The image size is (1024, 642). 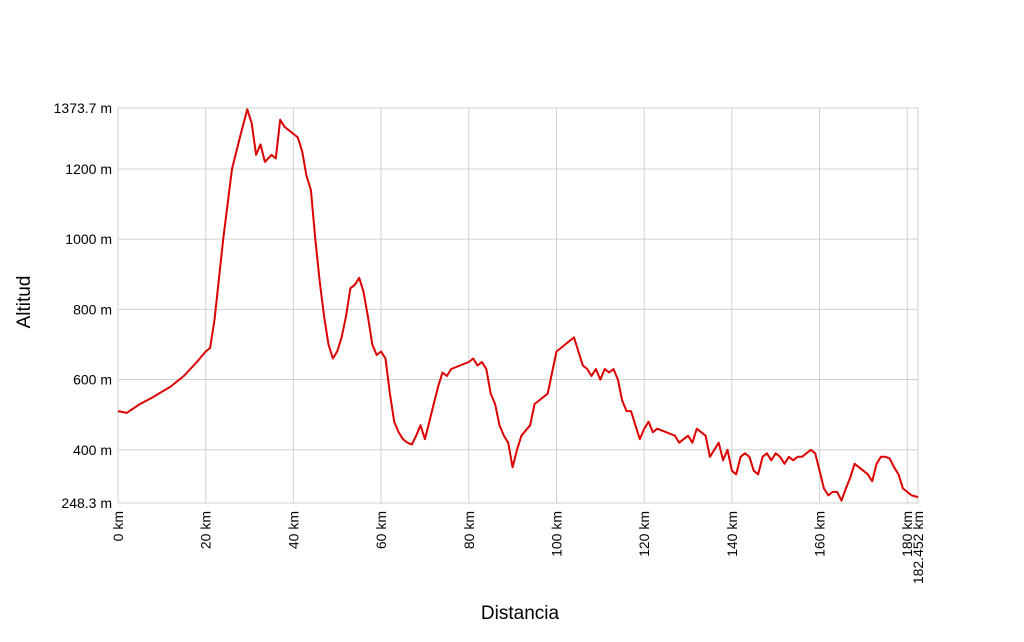 What do you see at coordinates (88, 239) in the screenshot?
I see `y-tick-label: 1000 m` at bounding box center [88, 239].